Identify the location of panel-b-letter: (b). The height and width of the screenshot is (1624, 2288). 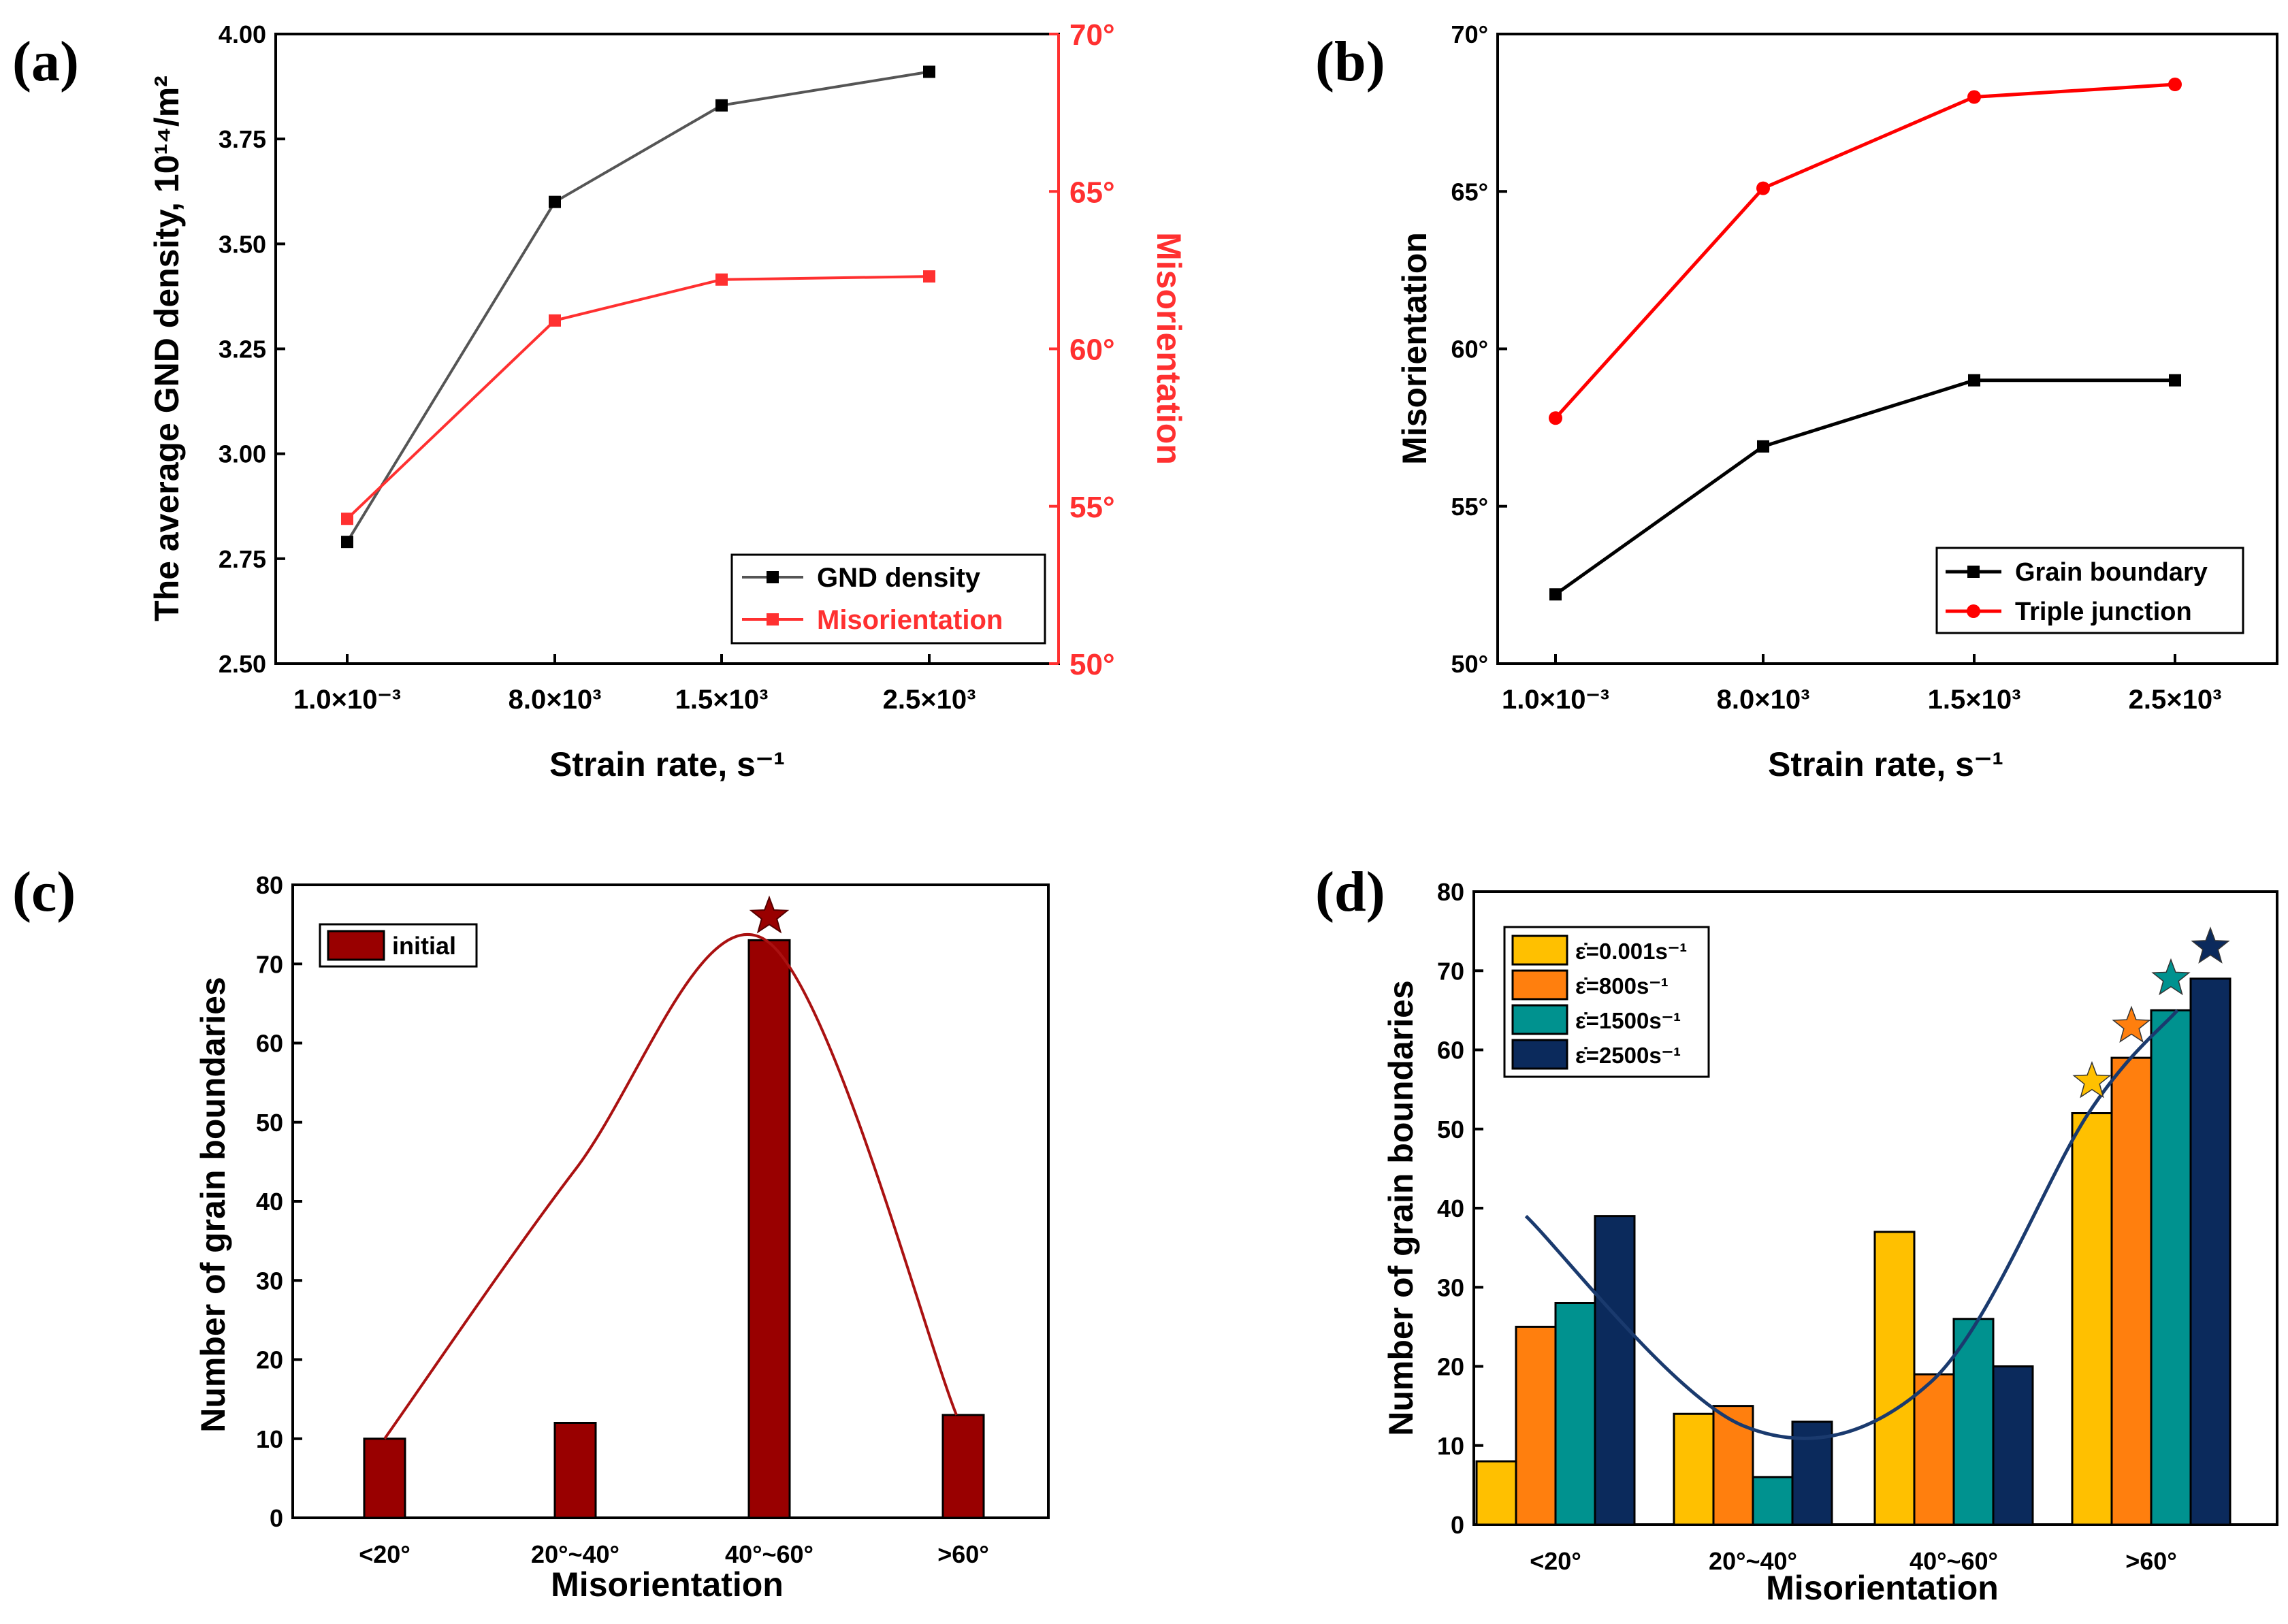
(1350, 61).